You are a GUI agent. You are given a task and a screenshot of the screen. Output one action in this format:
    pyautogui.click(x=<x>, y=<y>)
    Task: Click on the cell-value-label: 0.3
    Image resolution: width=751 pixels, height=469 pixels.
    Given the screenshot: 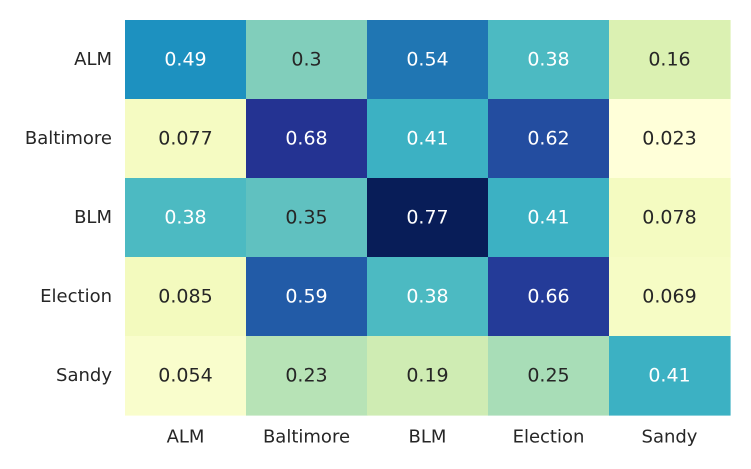 What is the action you would take?
    pyautogui.click(x=306, y=60)
    